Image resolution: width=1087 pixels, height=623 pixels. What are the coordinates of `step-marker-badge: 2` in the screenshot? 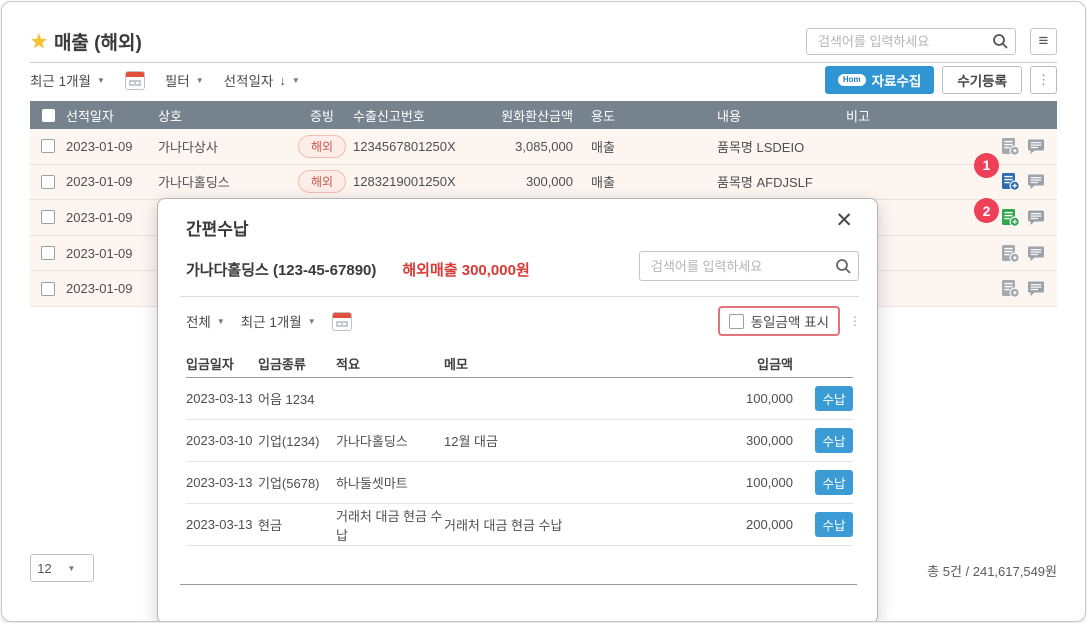 It's located at (986, 211).